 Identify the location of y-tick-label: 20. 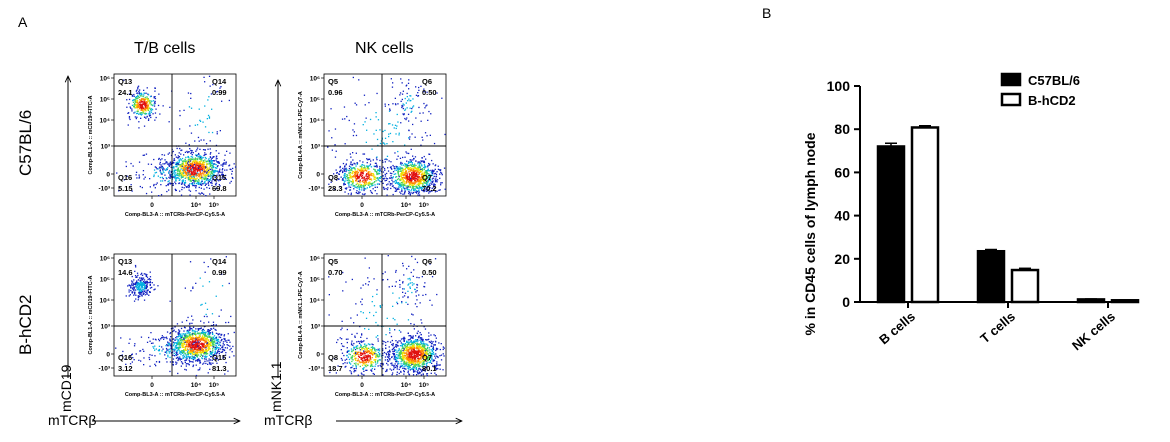
(842, 259).